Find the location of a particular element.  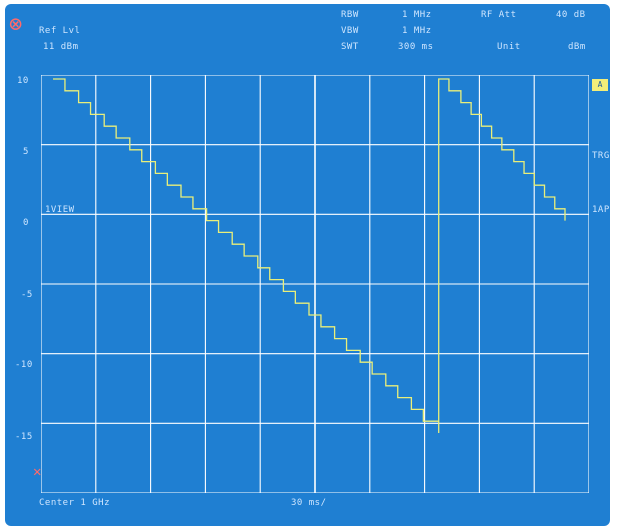

reference-marker-icon: ⊗ is located at coordinates (16, 24).